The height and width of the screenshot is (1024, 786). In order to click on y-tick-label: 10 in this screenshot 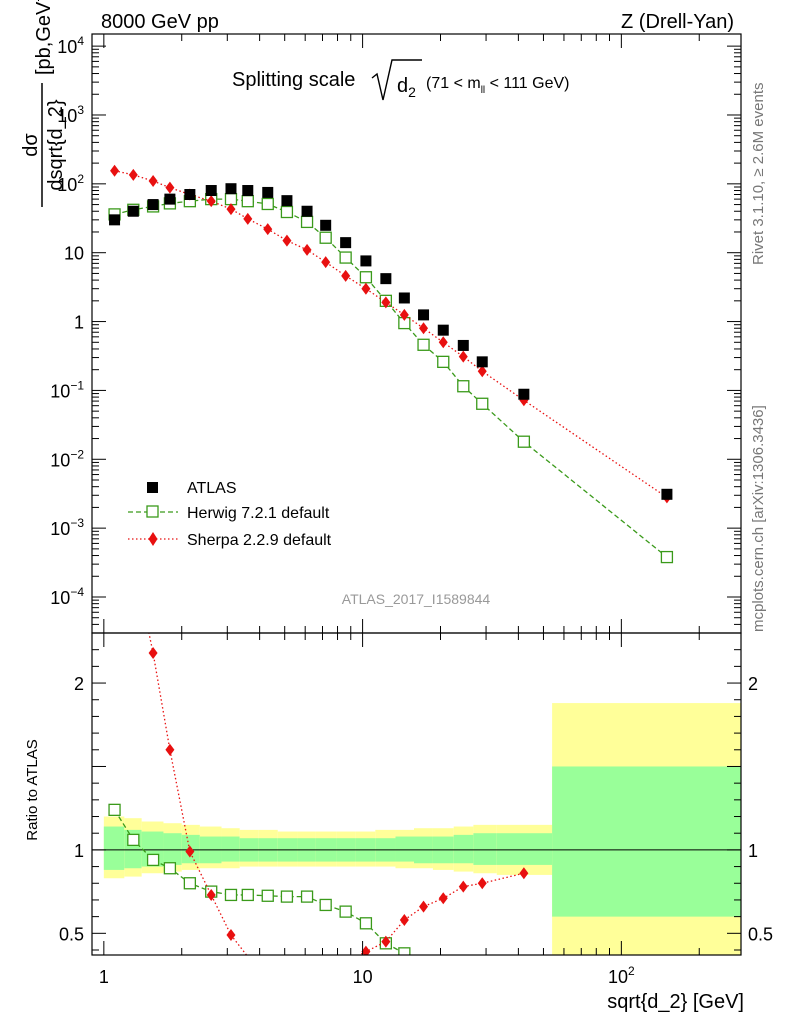, I will do `click(74, 254)`.